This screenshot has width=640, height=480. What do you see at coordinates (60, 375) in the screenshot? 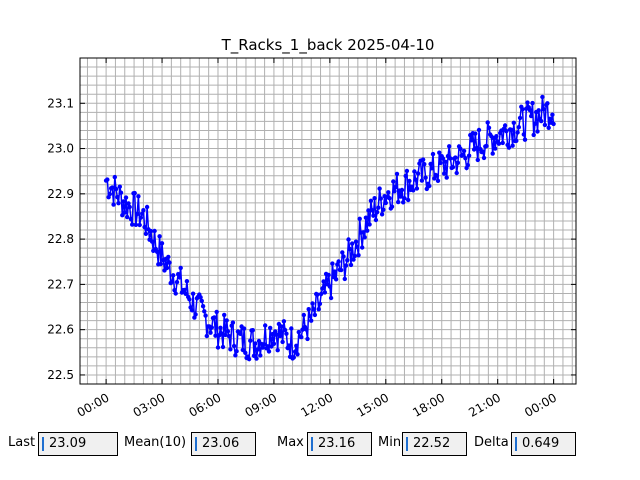
I see `y-tick-label: 22.5` at bounding box center [60, 375].